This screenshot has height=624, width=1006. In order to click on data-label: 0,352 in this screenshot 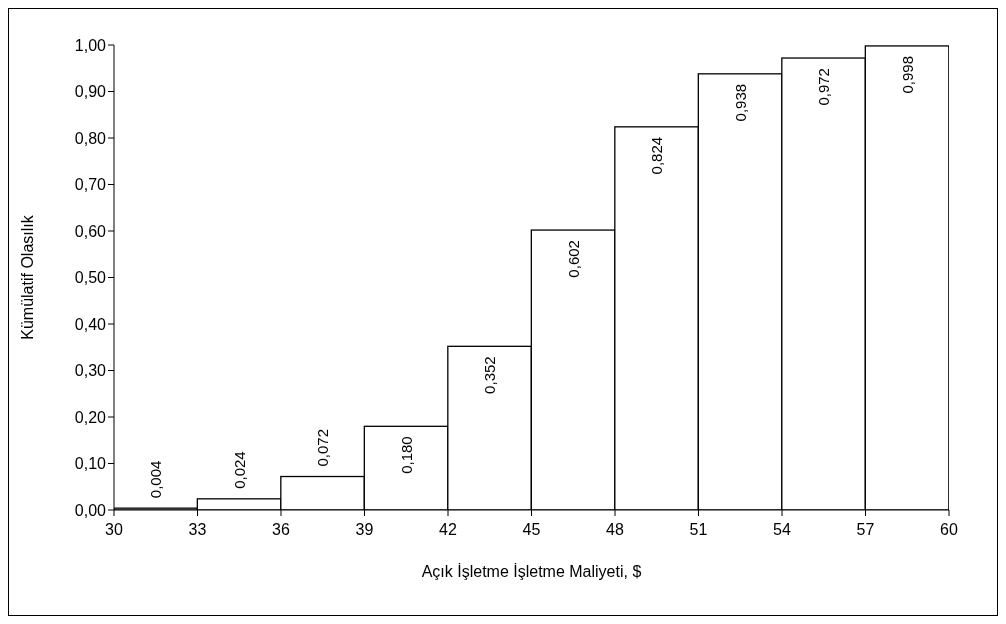, I will do `click(490, 375)`.